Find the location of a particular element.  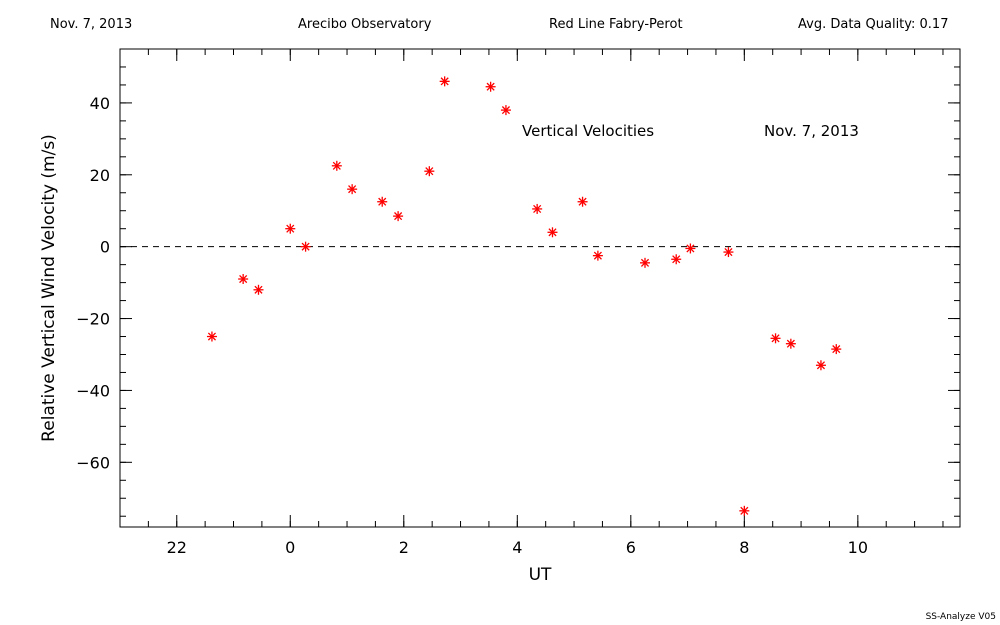

header-instrument: Red Line Fabry-Perot is located at coordinates (616, 24).